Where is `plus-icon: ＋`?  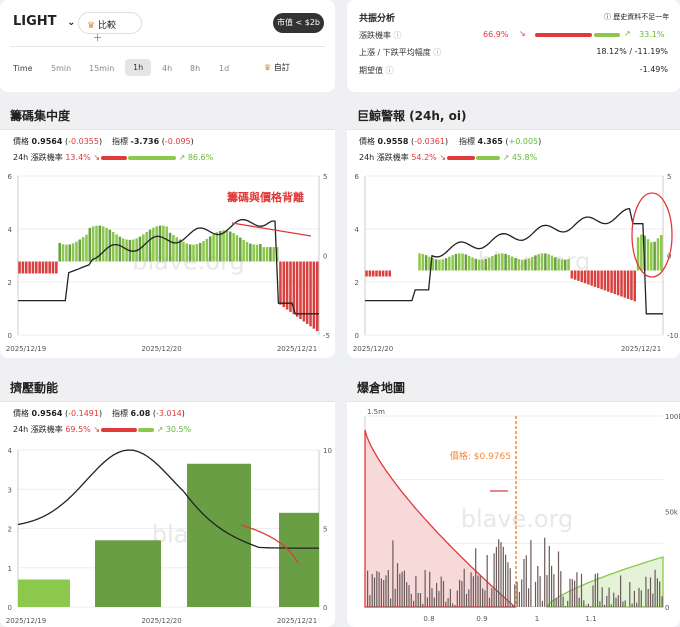 plus-icon: ＋ is located at coordinates (98, 39).